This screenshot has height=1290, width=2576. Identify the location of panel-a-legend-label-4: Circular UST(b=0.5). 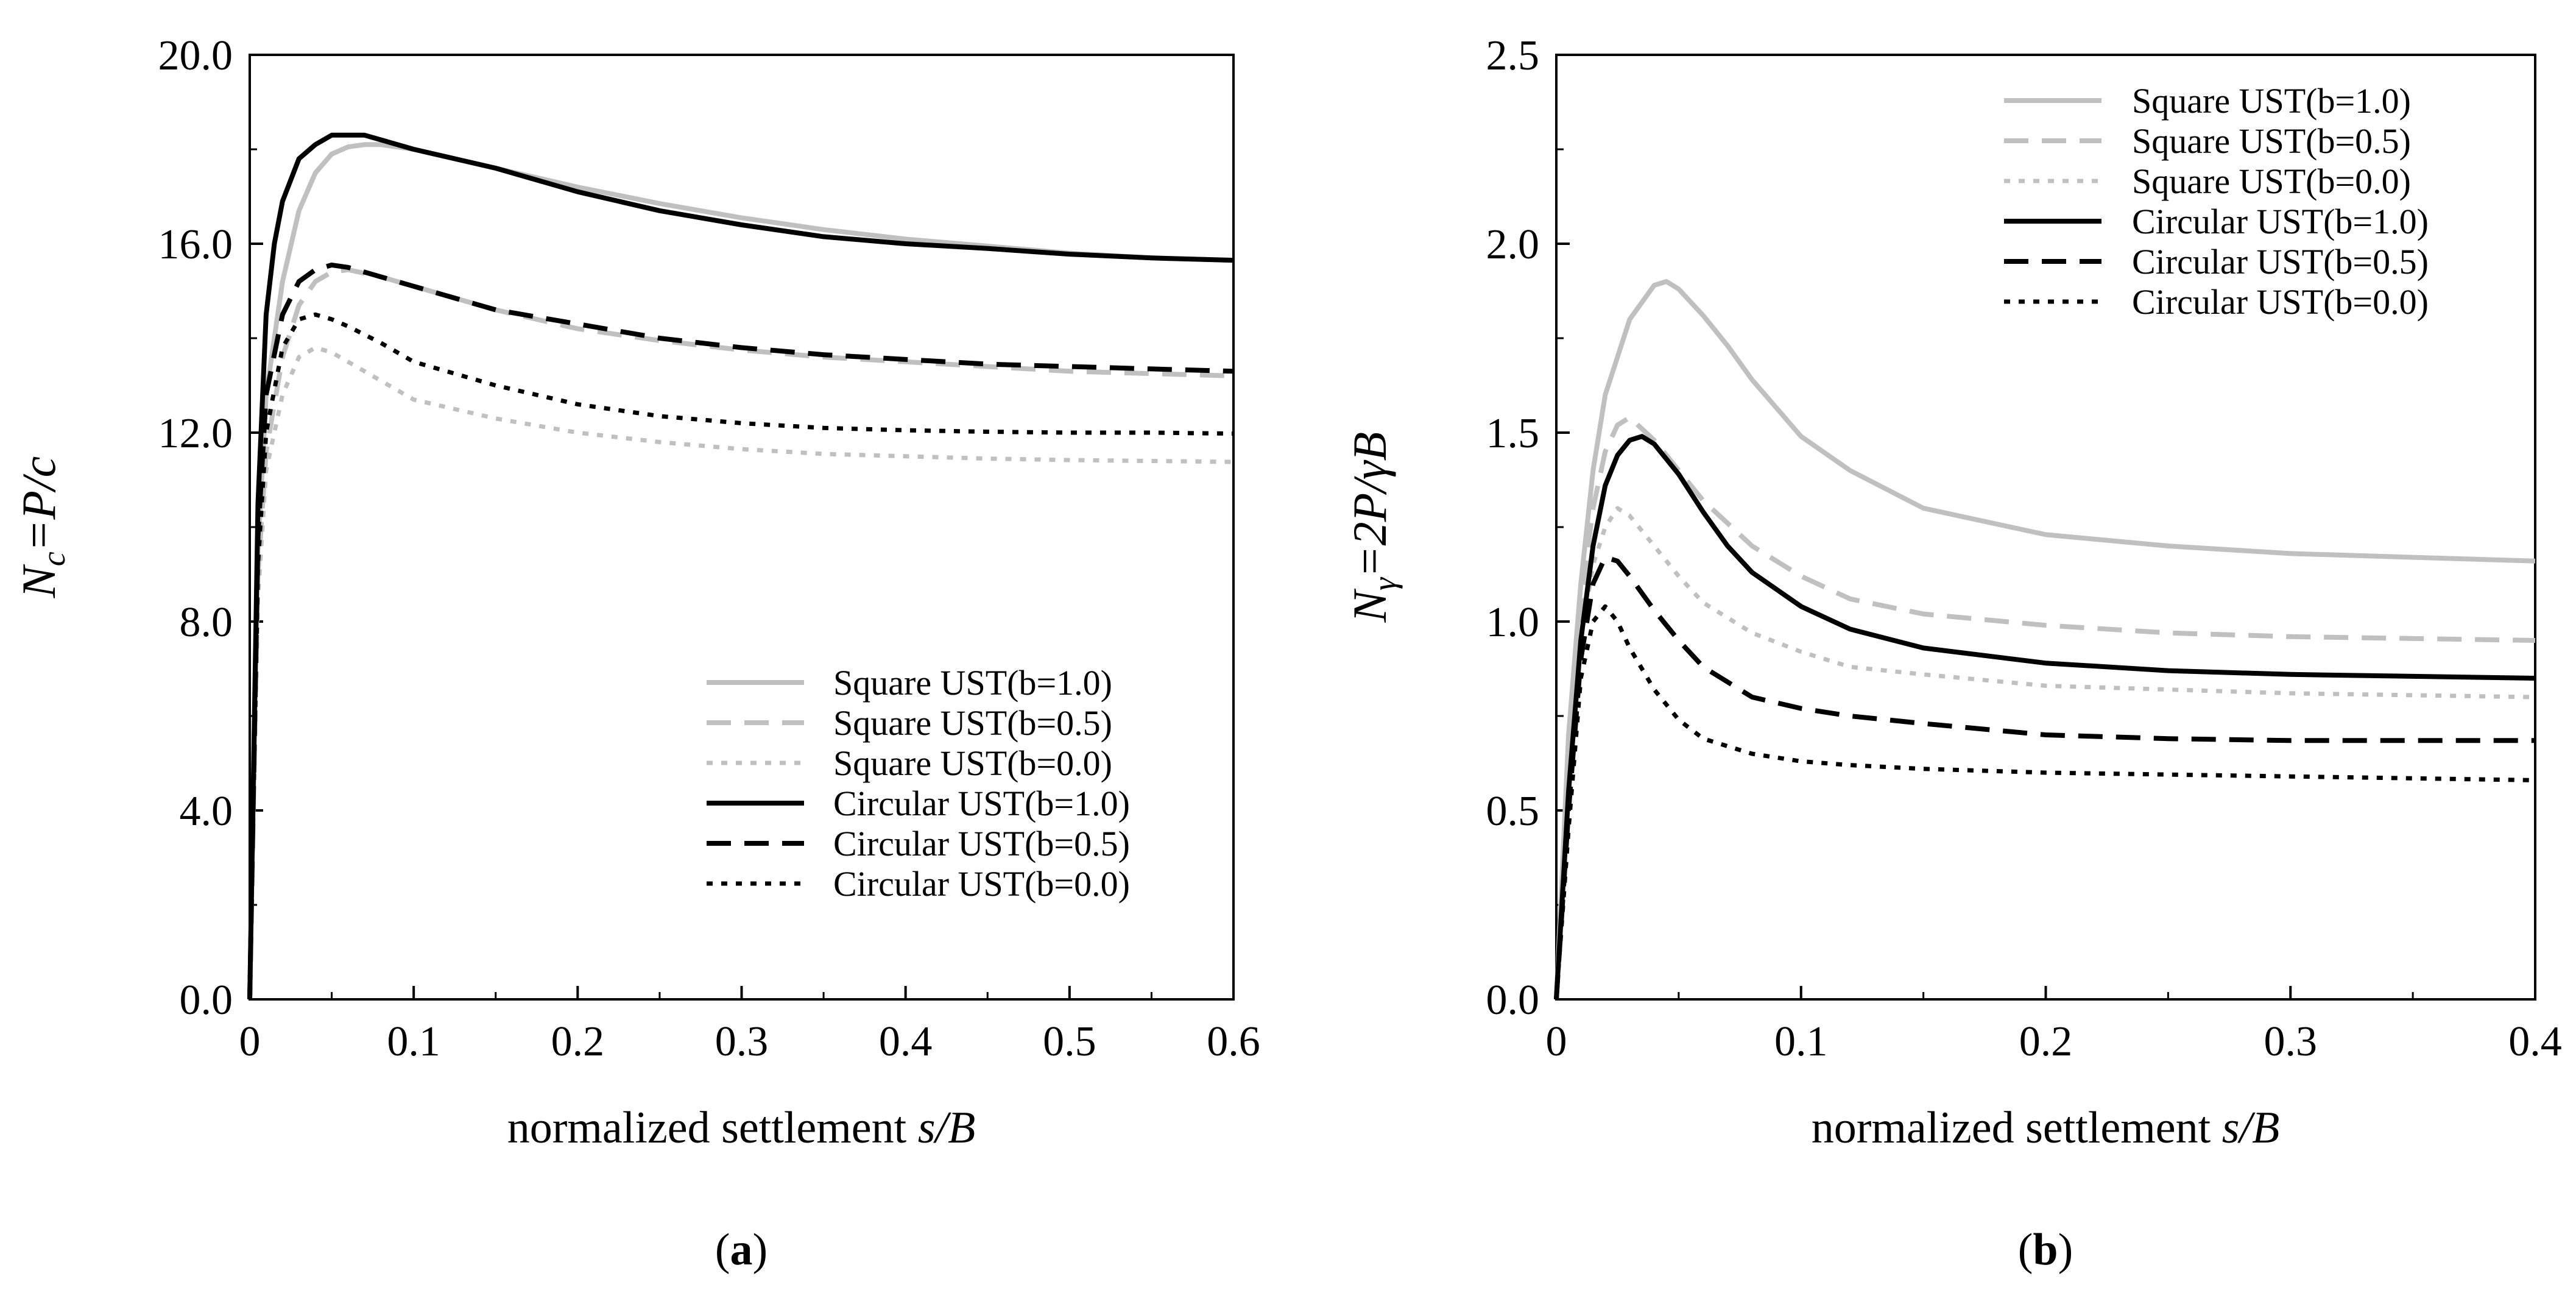
(981, 843).